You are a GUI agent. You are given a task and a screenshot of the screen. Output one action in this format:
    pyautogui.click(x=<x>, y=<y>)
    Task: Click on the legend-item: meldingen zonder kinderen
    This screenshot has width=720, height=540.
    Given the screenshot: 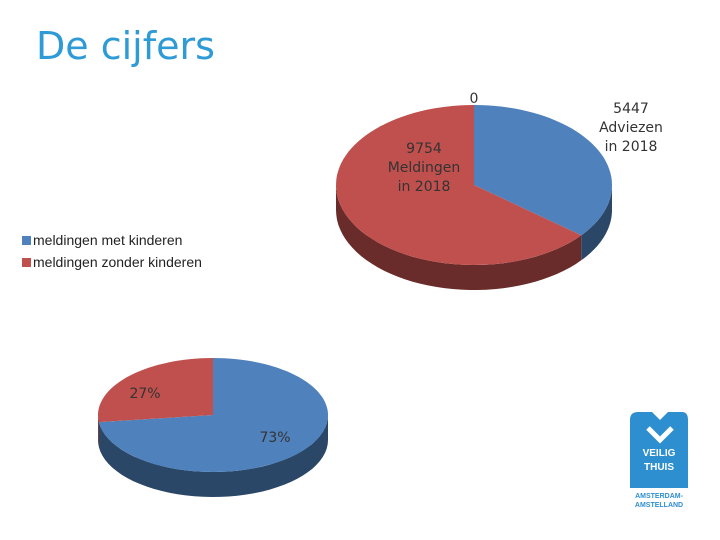 What is the action you would take?
    pyautogui.click(x=112, y=262)
    